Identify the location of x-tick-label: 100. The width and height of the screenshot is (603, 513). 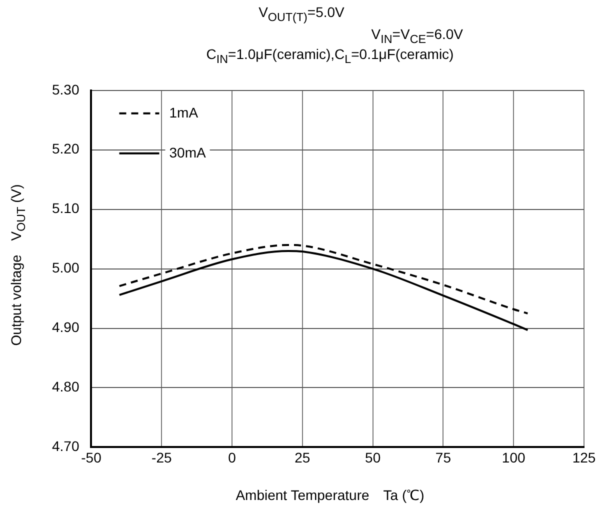
(514, 457).